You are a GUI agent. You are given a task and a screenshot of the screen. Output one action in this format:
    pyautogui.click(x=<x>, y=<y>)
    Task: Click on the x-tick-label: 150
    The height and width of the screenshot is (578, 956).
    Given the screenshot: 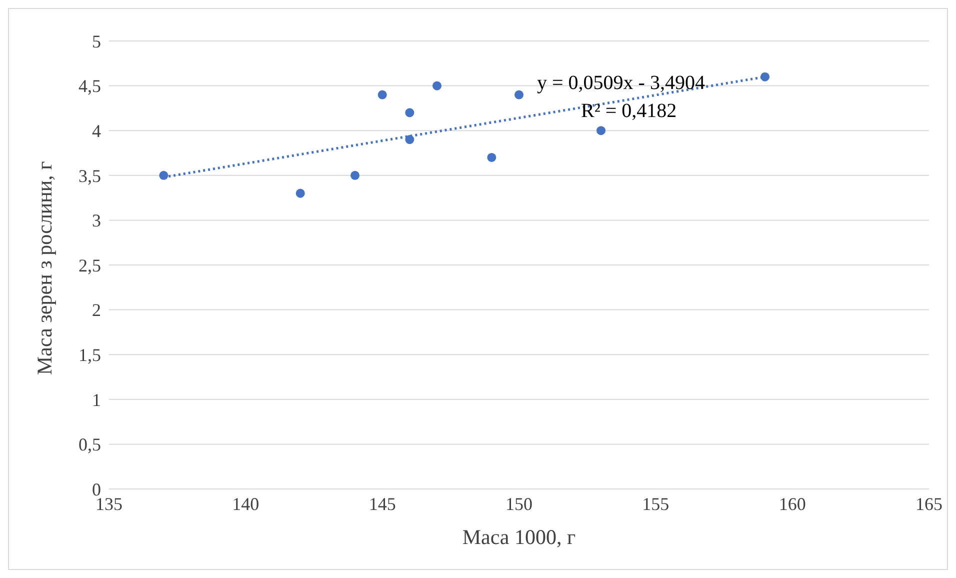 What is the action you would take?
    pyautogui.click(x=519, y=504)
    